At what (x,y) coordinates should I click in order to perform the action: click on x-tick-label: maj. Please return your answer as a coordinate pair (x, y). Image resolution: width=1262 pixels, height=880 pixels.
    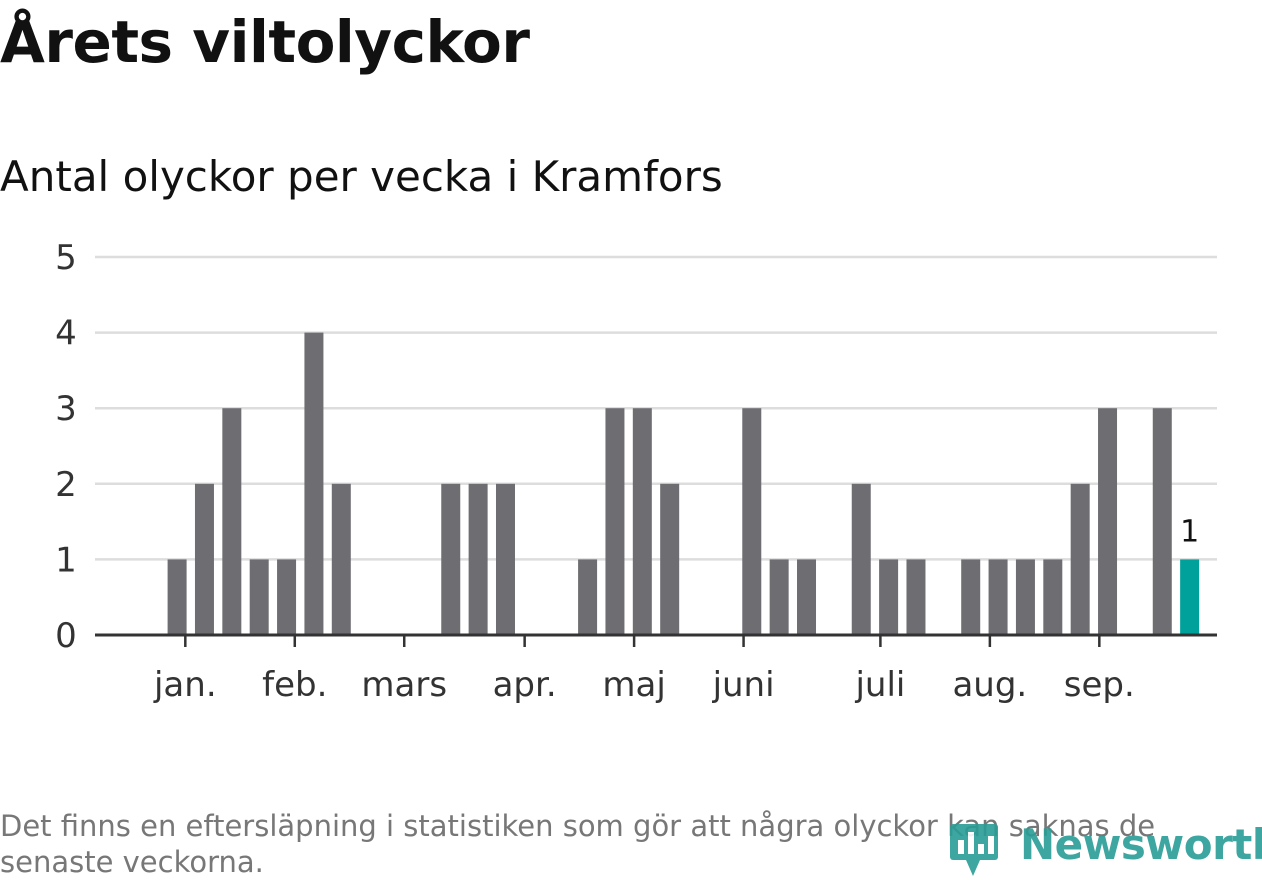
    Looking at the image, I should click on (633, 685).